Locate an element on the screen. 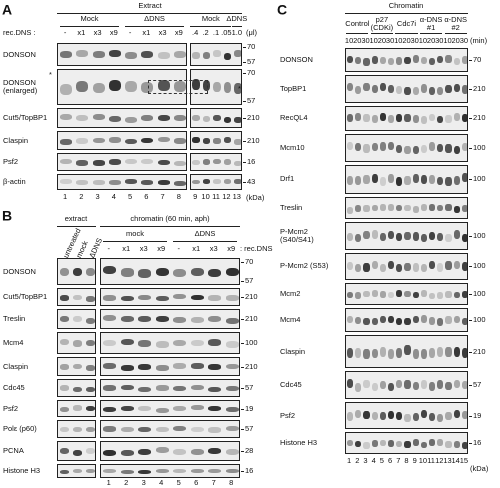 The height and width of the screenshot is (488, 500). lane-label: - is located at coordinates (65, 32).